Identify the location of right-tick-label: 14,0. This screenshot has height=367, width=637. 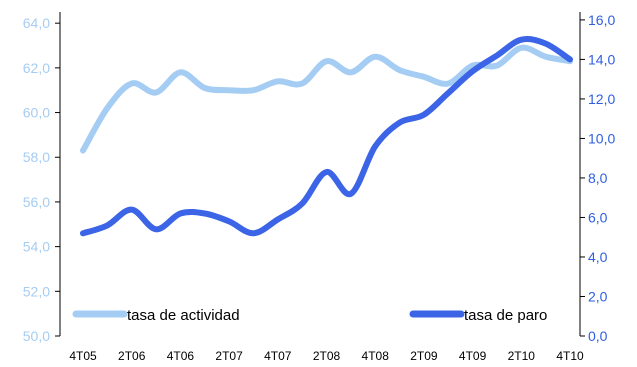
(601, 59).